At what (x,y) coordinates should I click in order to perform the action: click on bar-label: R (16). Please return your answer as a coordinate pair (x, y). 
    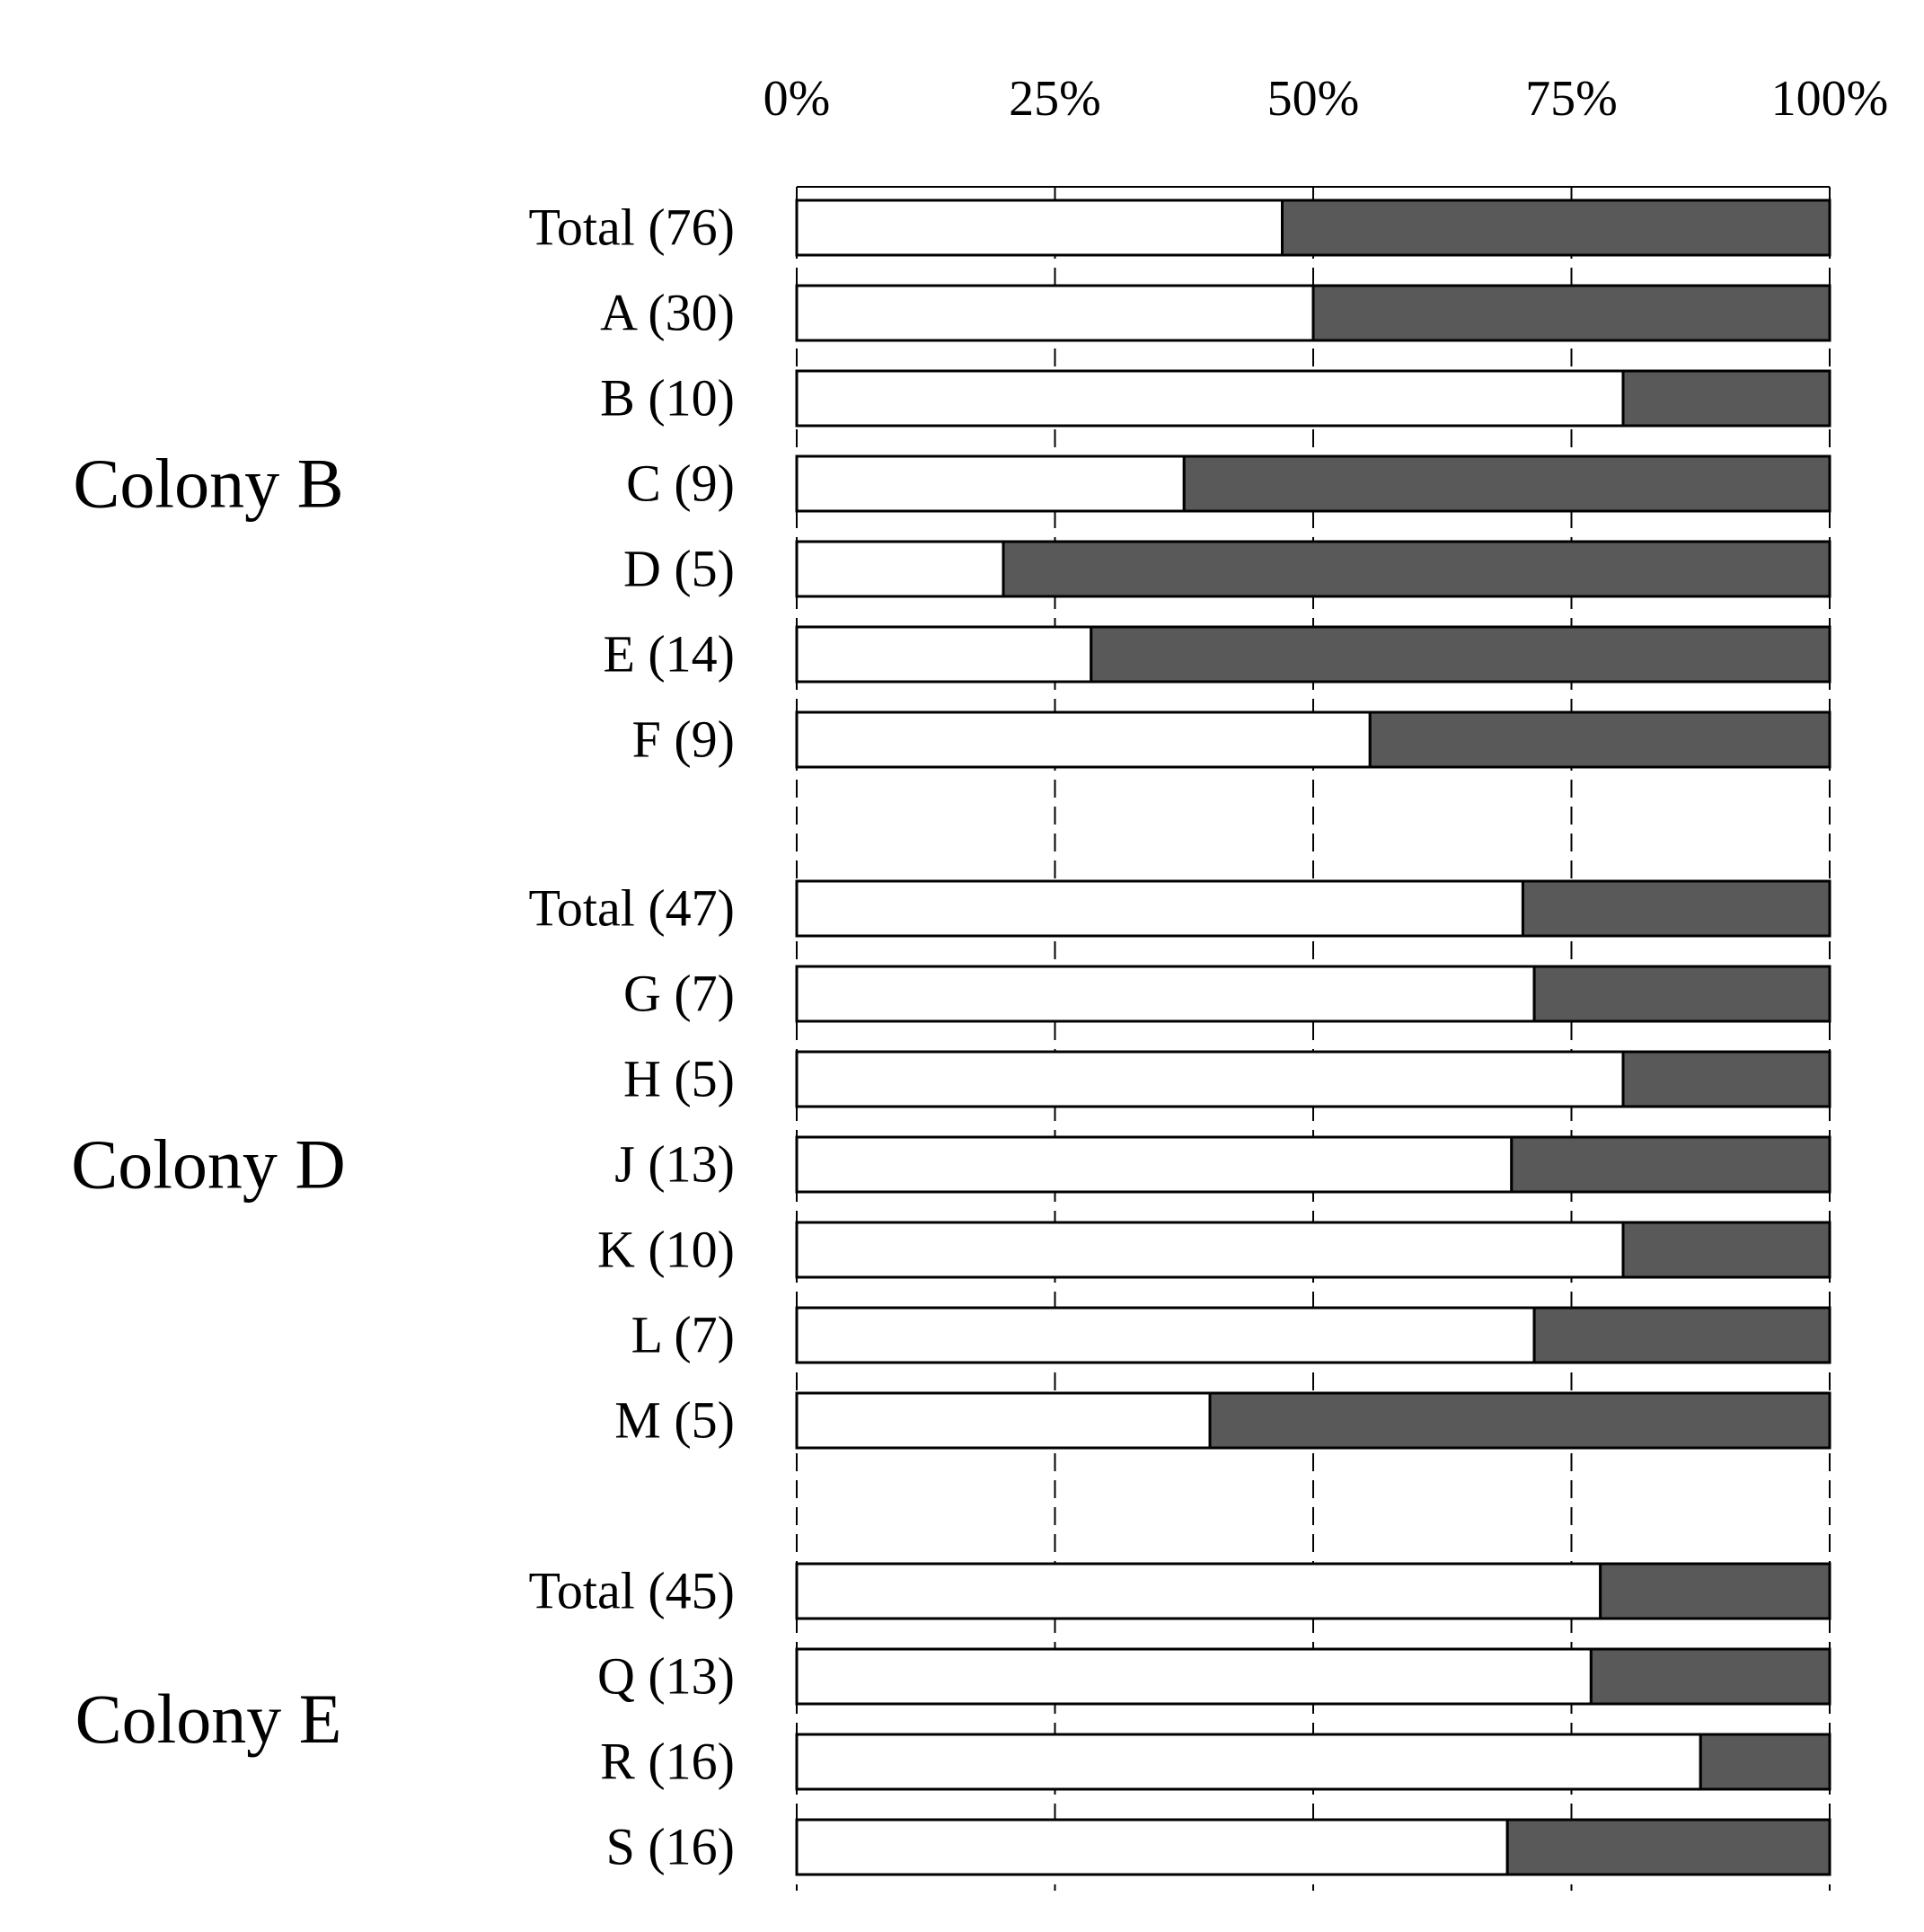
    Looking at the image, I should click on (667, 1762).